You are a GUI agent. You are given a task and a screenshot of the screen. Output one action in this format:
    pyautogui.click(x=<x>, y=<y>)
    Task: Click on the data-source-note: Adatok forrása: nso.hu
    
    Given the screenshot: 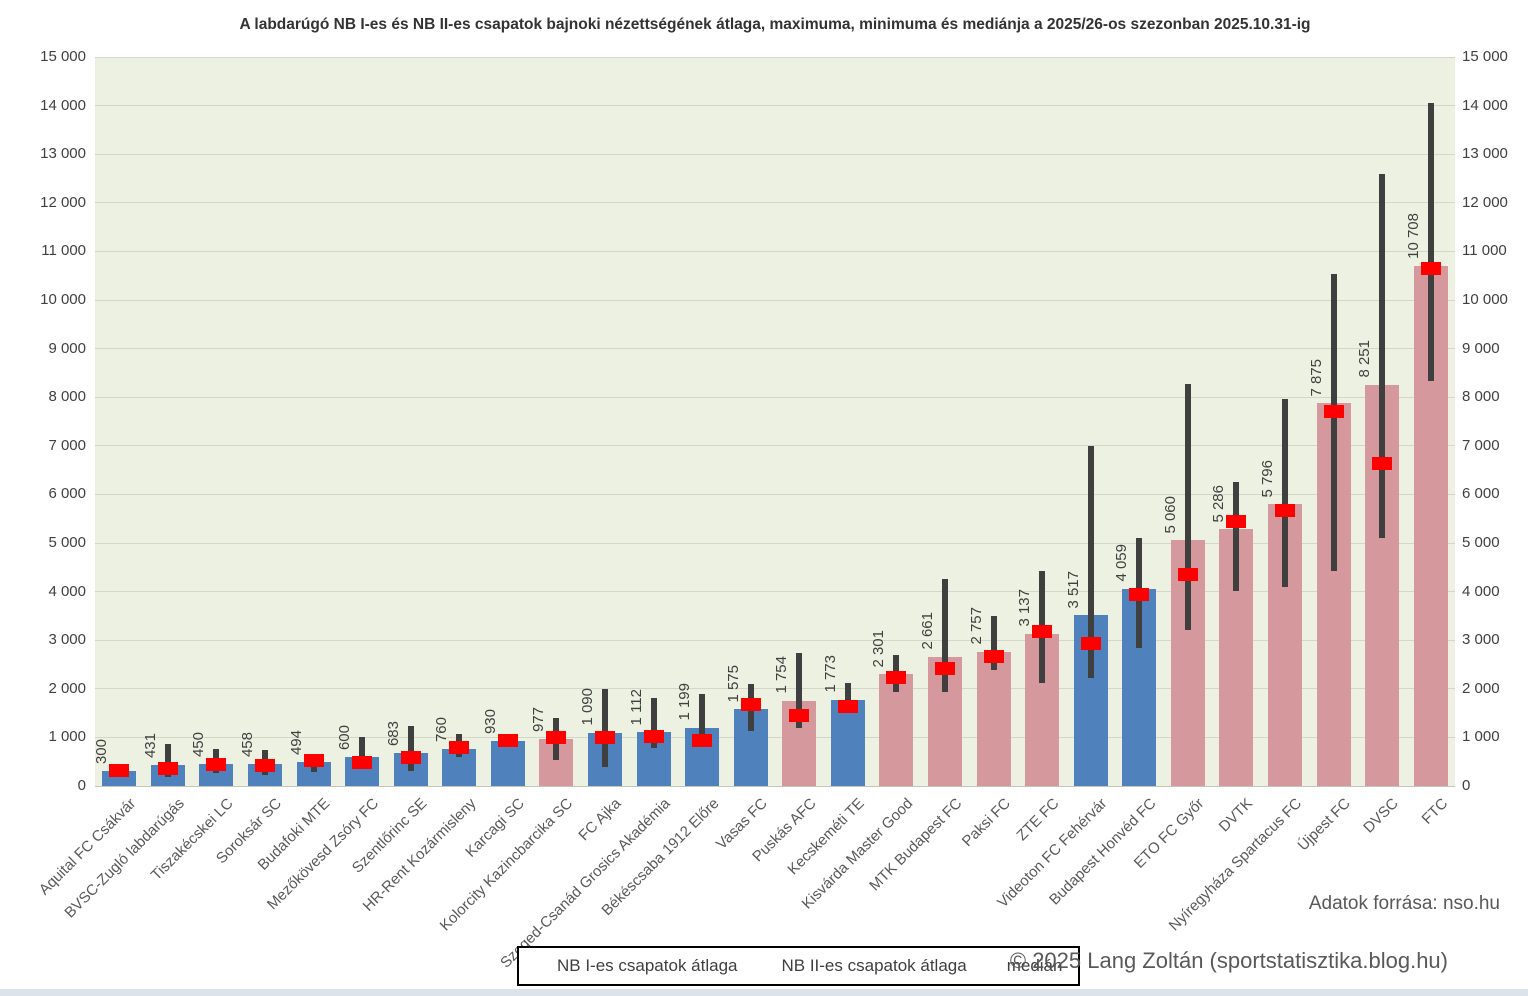 What is the action you would take?
    pyautogui.click(x=1404, y=903)
    